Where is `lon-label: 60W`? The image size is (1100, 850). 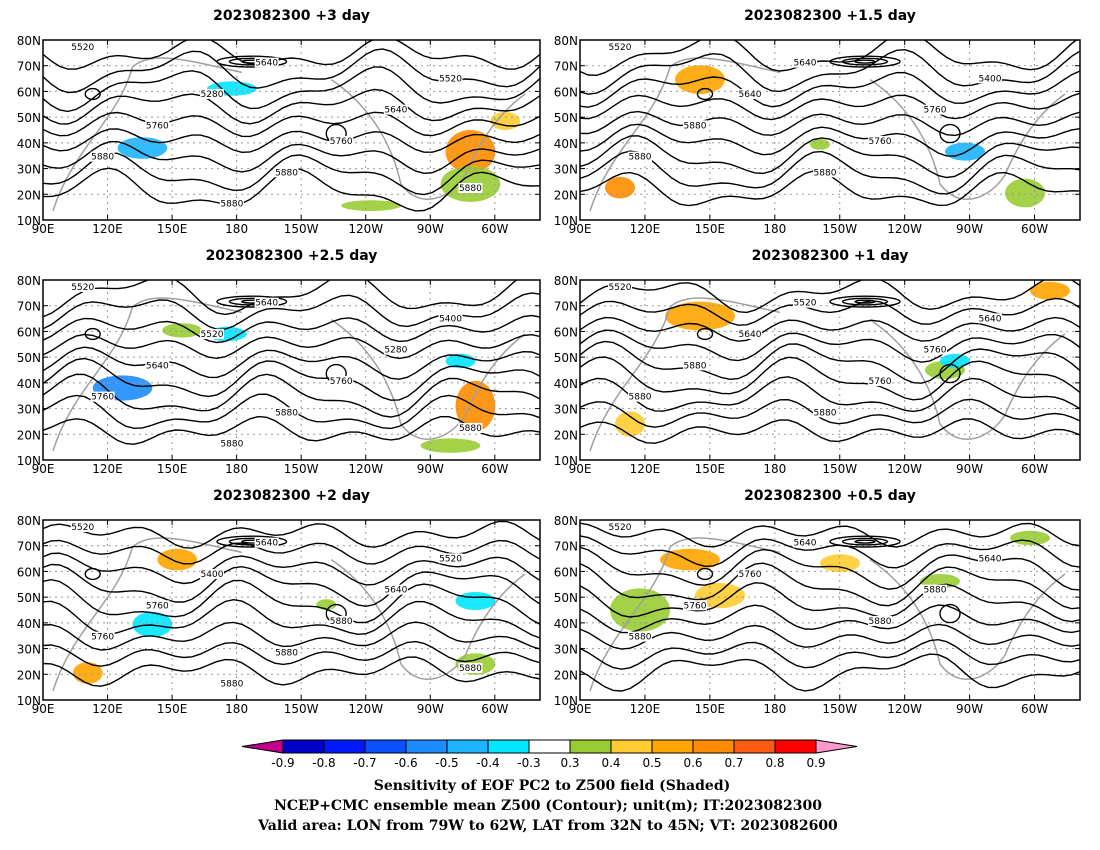
lon-label: 60W is located at coordinates (494, 709).